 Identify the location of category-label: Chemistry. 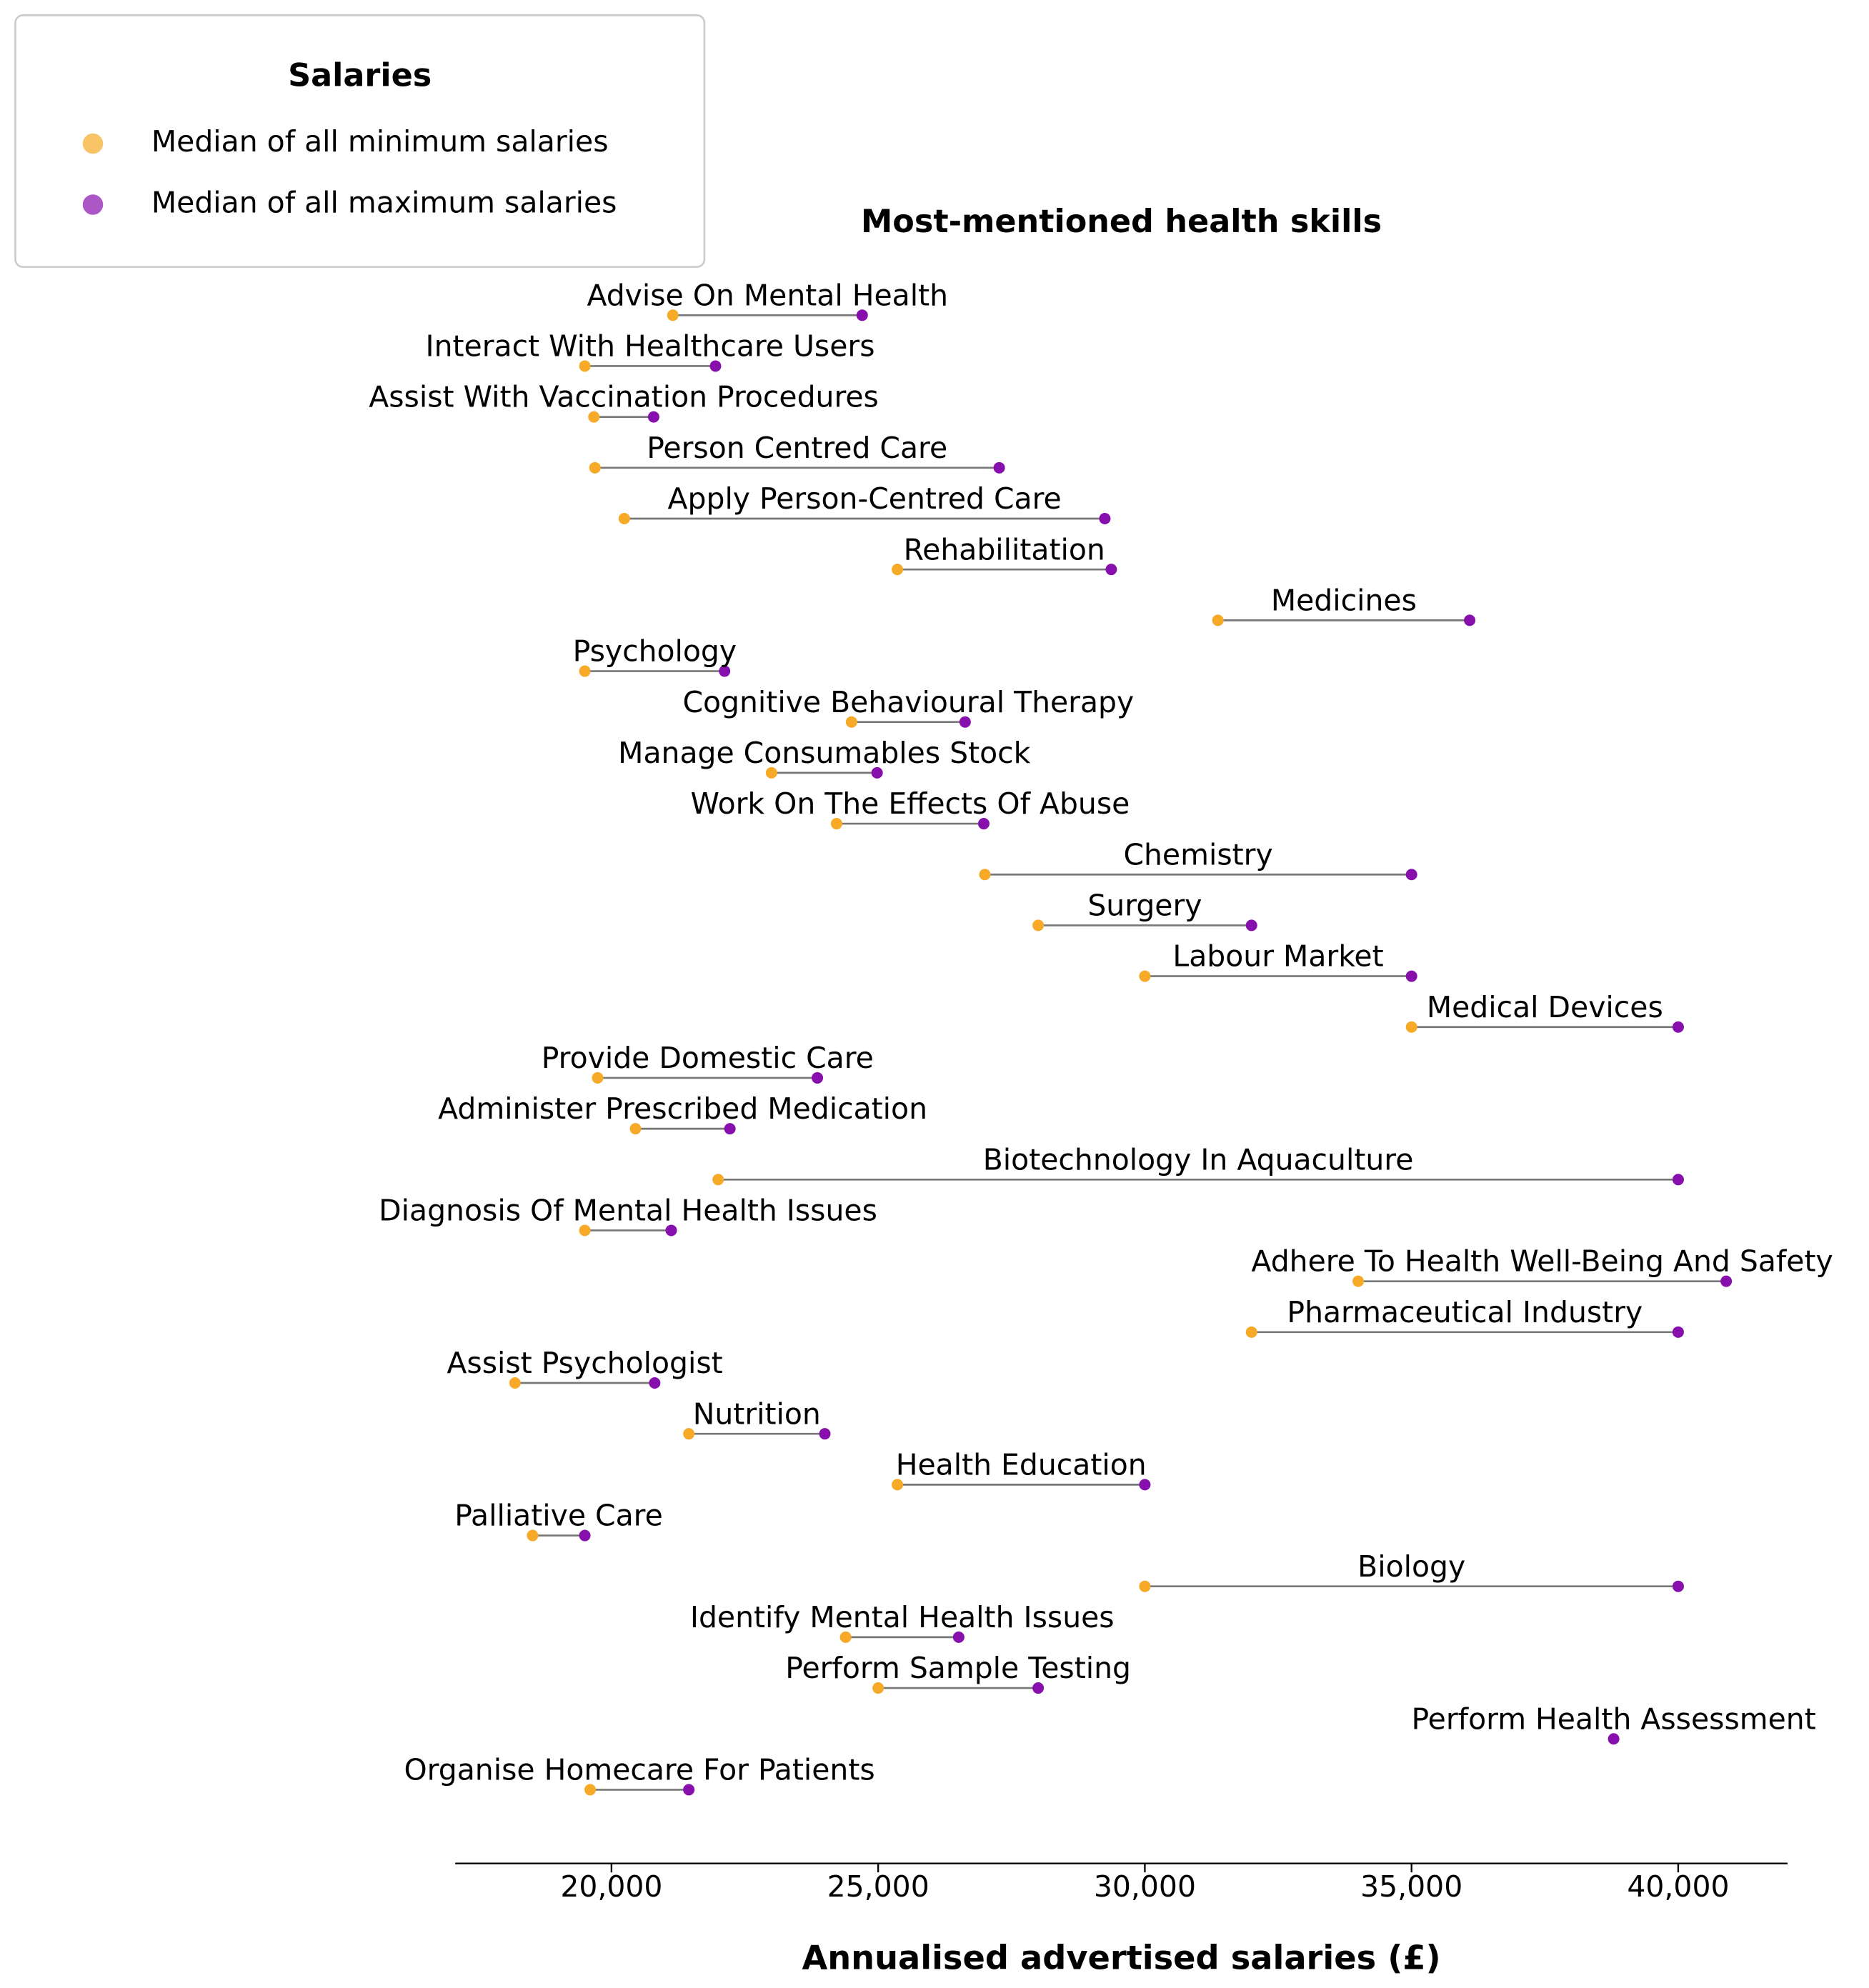
(1197, 854).